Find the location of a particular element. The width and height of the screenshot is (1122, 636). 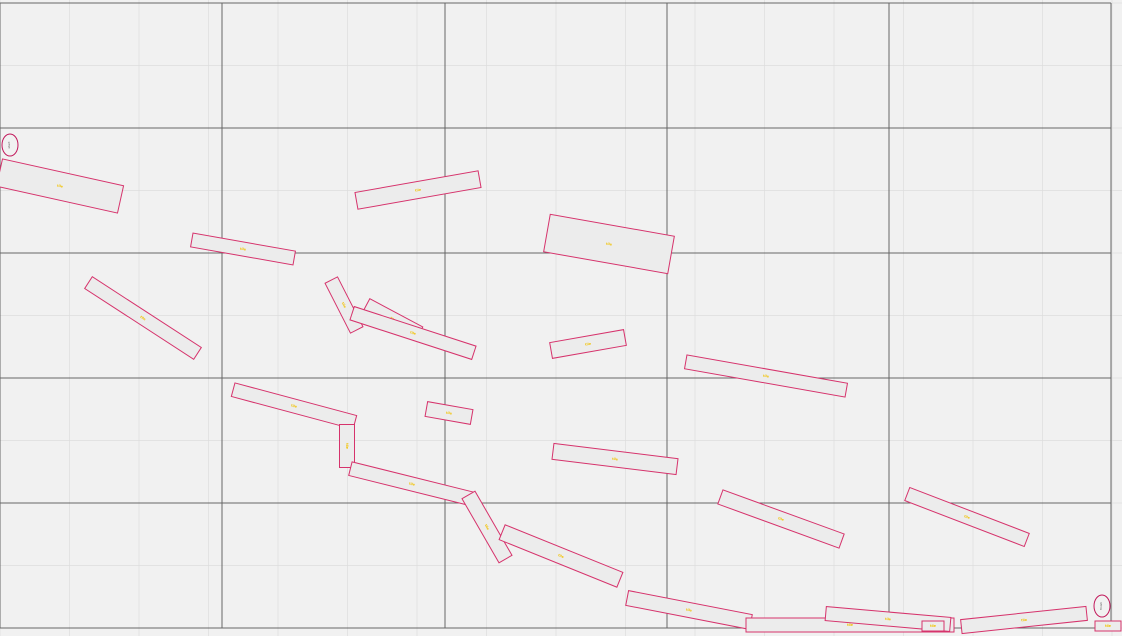

tile-17: tile is located at coordinates (561, 556).